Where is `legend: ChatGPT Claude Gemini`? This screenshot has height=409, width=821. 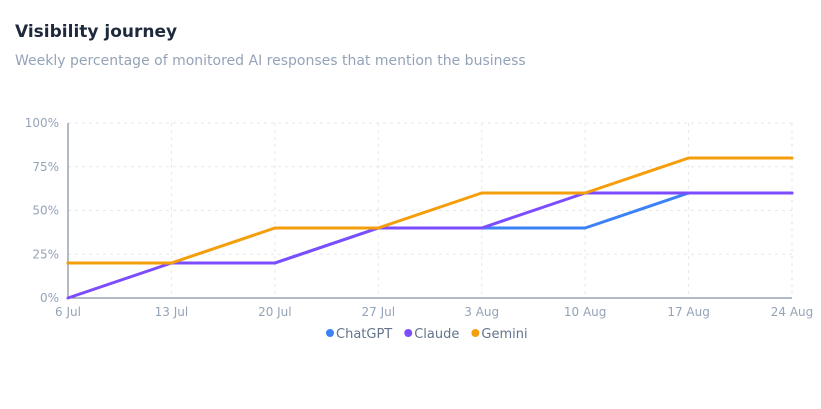
legend: ChatGPT Claude Gemini is located at coordinates (427, 334).